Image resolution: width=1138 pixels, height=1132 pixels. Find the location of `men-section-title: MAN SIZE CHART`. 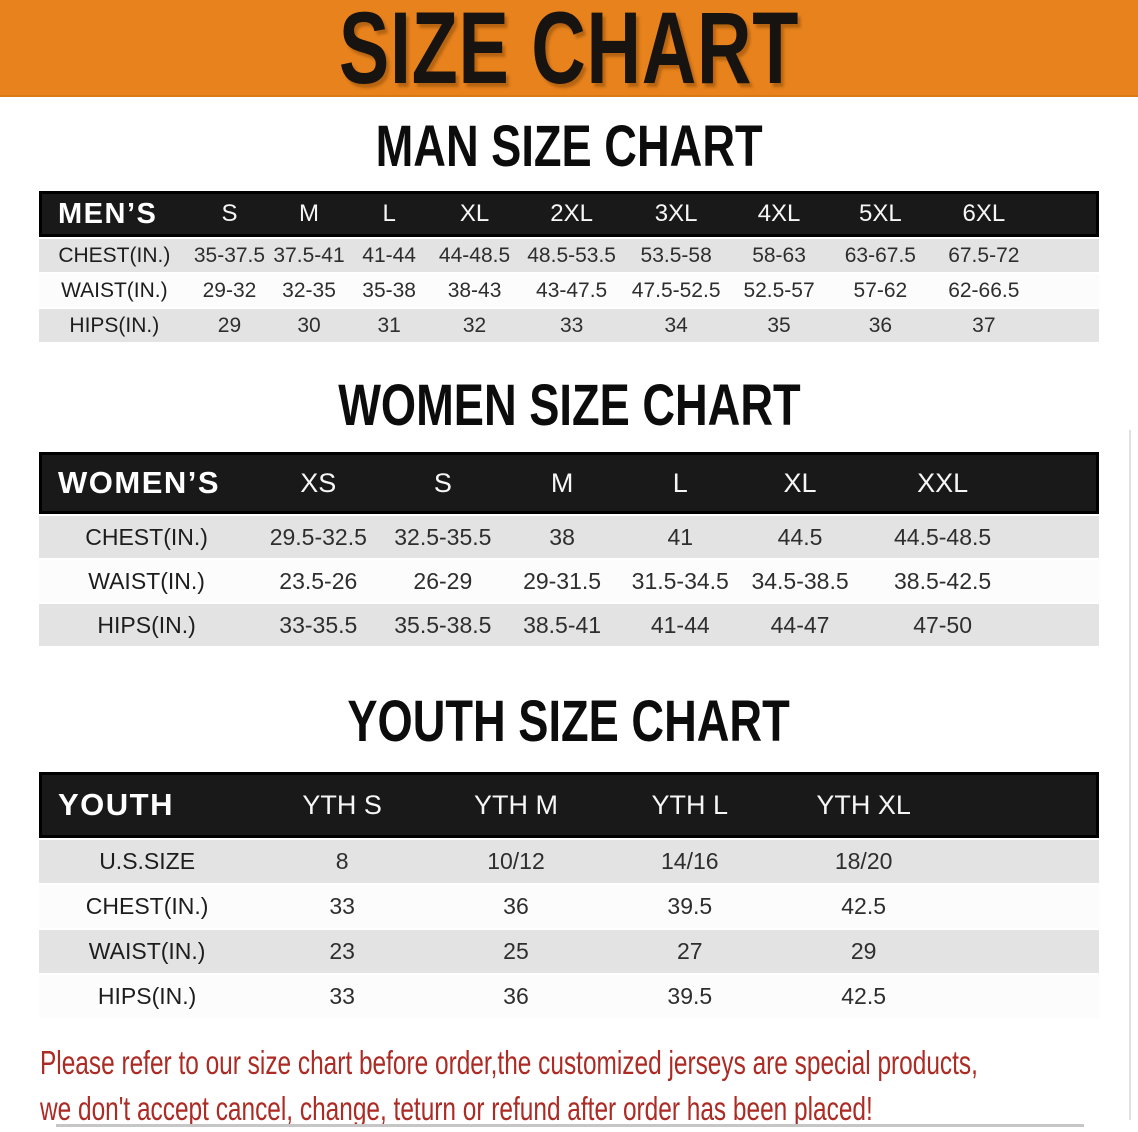

men-section-title: MAN SIZE CHART is located at coordinates (569, 147).